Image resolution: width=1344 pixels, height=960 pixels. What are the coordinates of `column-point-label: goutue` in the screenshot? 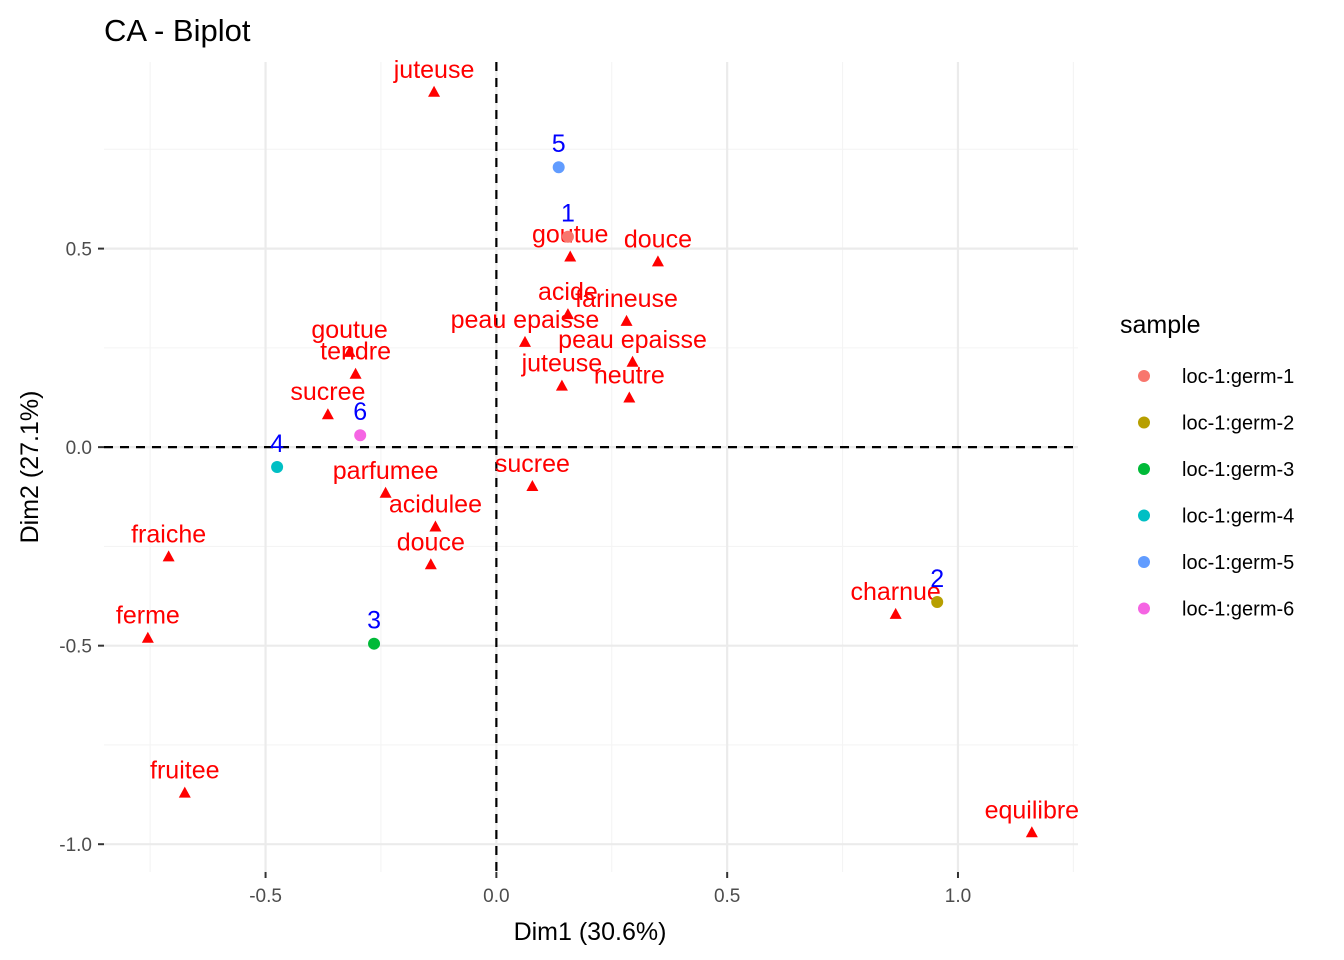 It's located at (349, 330).